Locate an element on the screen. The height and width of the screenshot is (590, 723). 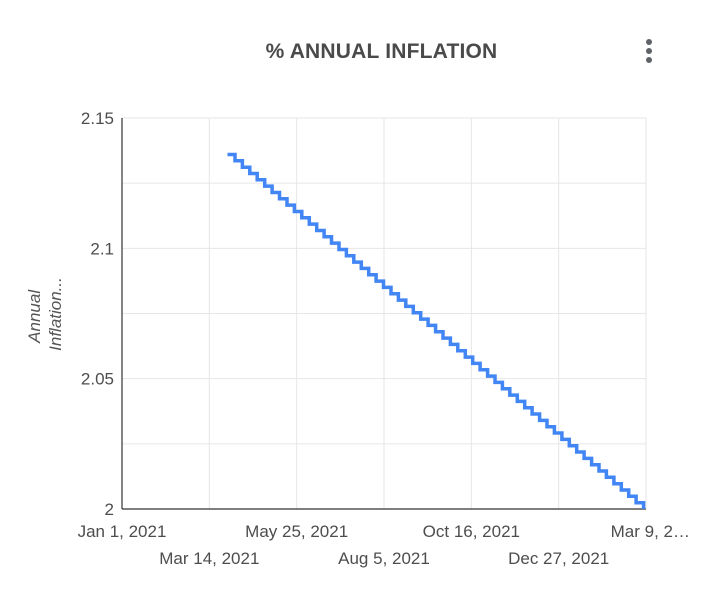
x-tick-label: Aug 5, 2021 is located at coordinates (384, 558).